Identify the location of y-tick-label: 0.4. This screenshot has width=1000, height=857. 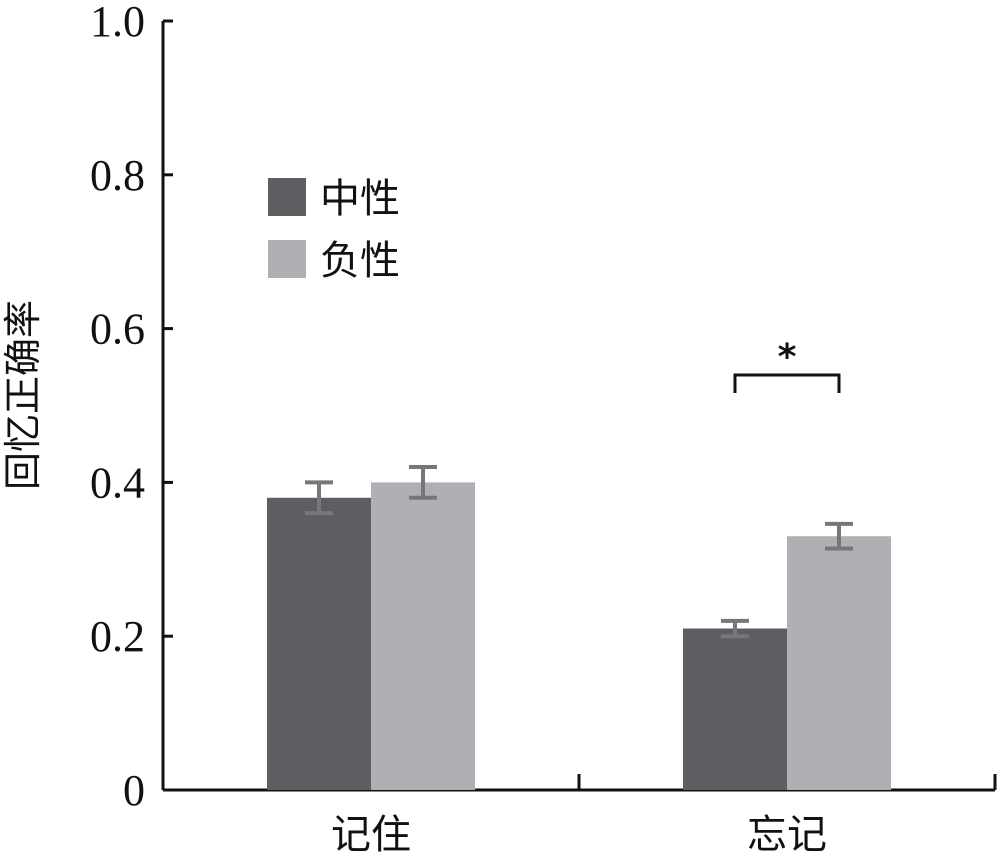
(117, 482).